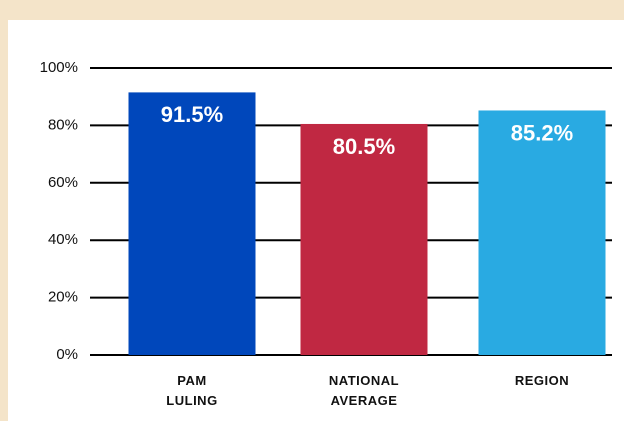 This screenshot has width=624, height=421. What do you see at coordinates (191, 390) in the screenshot?
I see `x-tick-label: PAM LULING` at bounding box center [191, 390].